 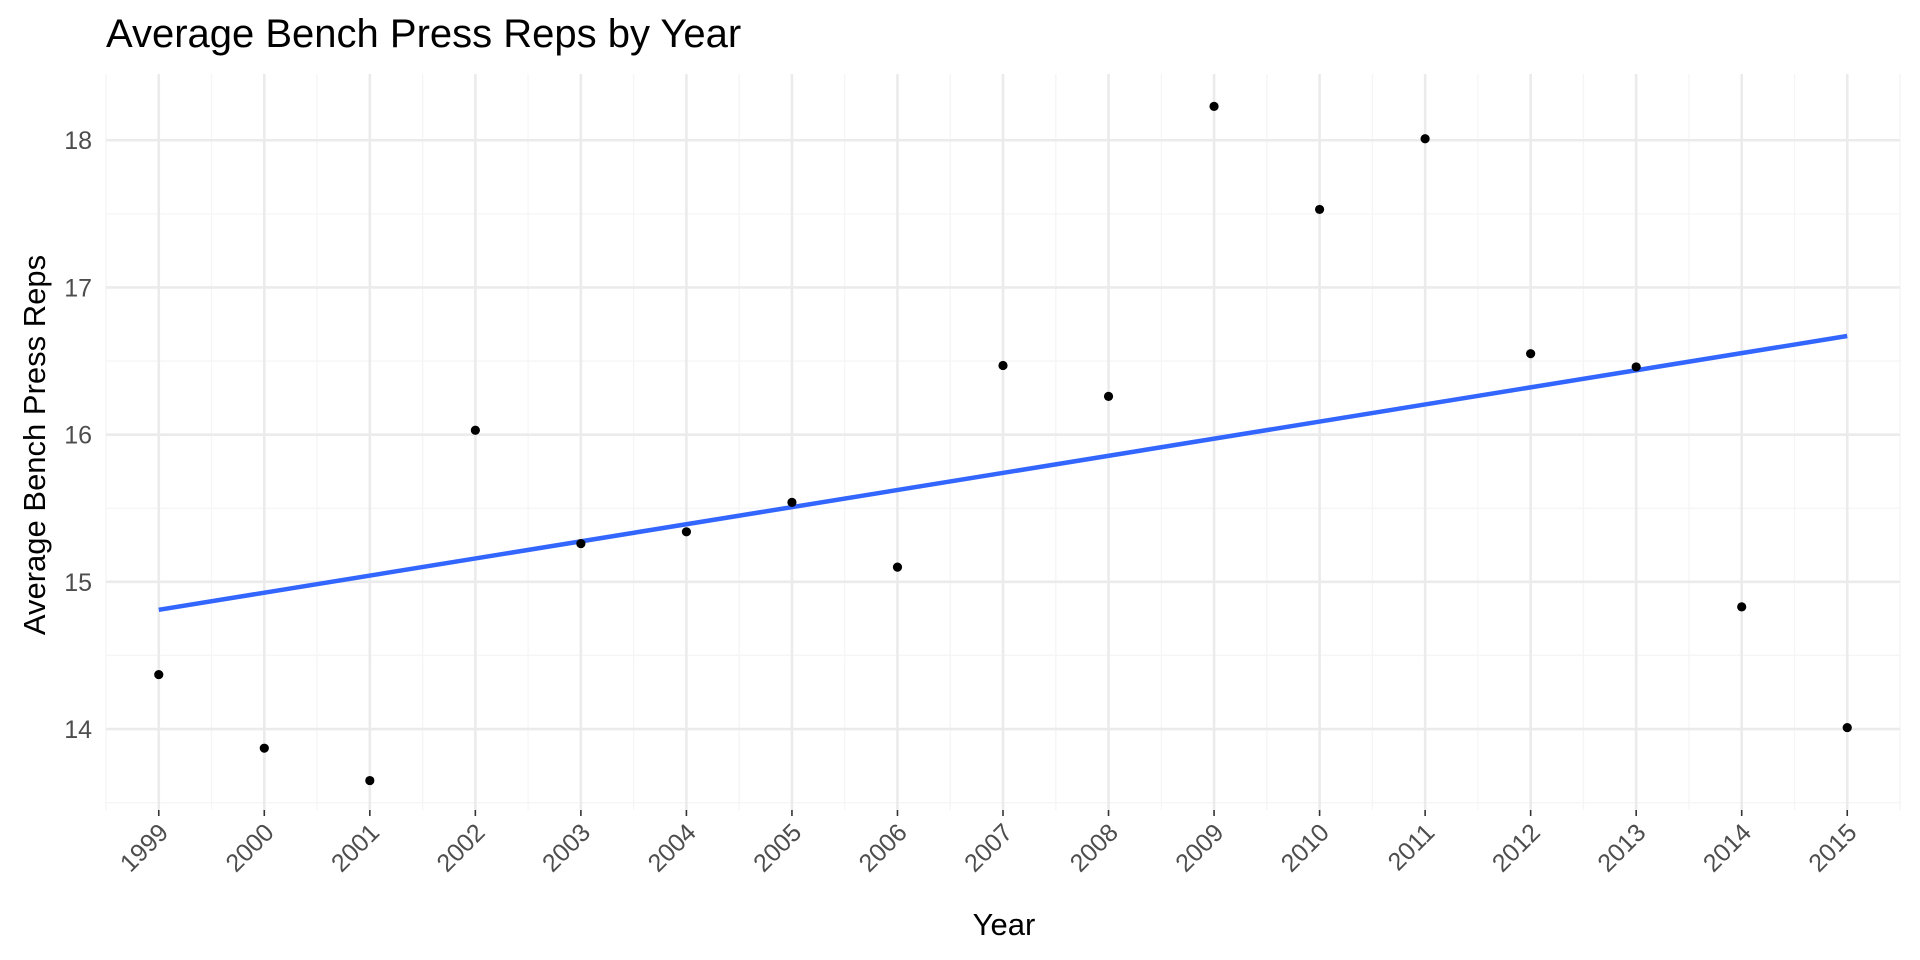 I want to click on x-tick-label-2005: 2005, so click(x=777, y=847).